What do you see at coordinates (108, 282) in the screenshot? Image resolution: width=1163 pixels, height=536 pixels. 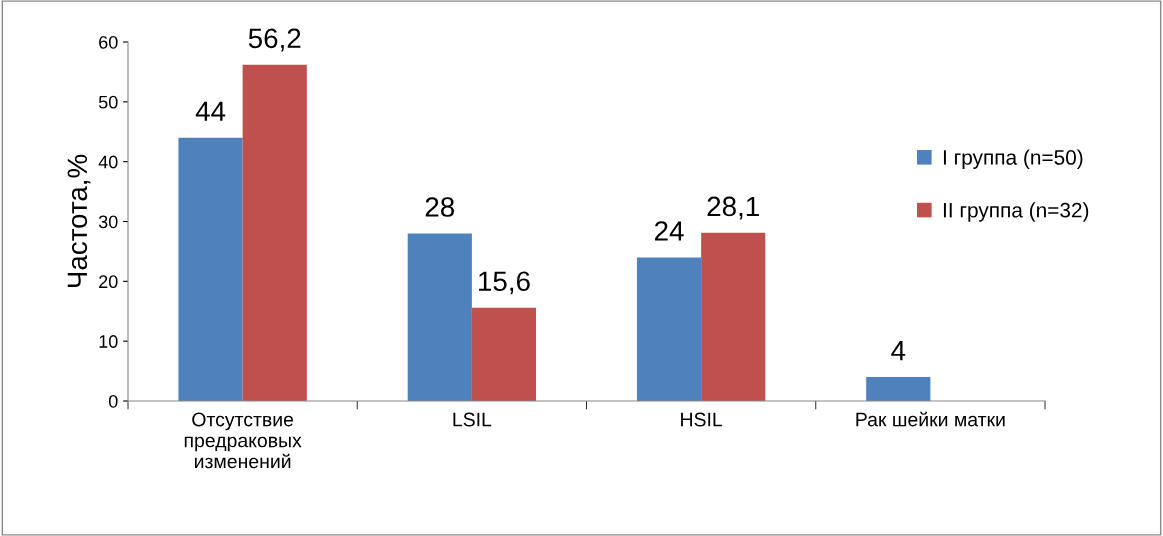 I see `y-tick-label: 20` at bounding box center [108, 282].